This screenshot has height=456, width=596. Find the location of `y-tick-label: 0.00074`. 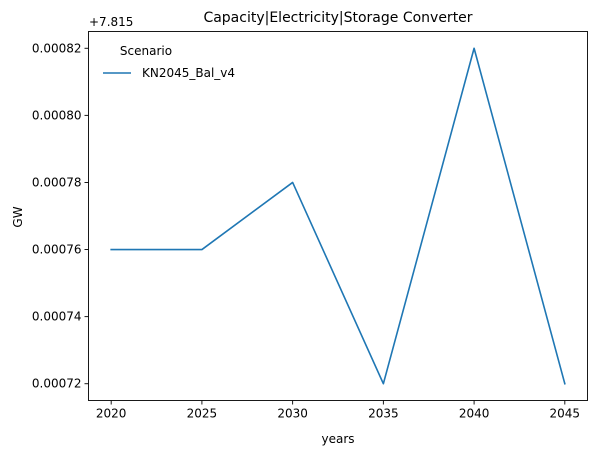

y-tick-label: 0.00074 is located at coordinates (57, 317).